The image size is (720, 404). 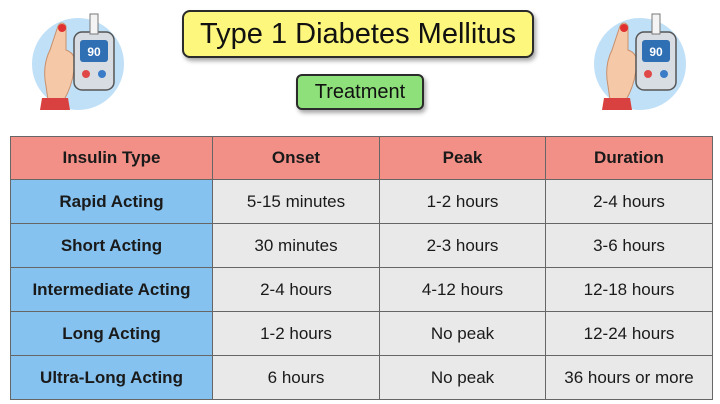 What do you see at coordinates (111, 201) in the screenshot?
I see `insulin-type-cell: Rapid Acting` at bounding box center [111, 201].